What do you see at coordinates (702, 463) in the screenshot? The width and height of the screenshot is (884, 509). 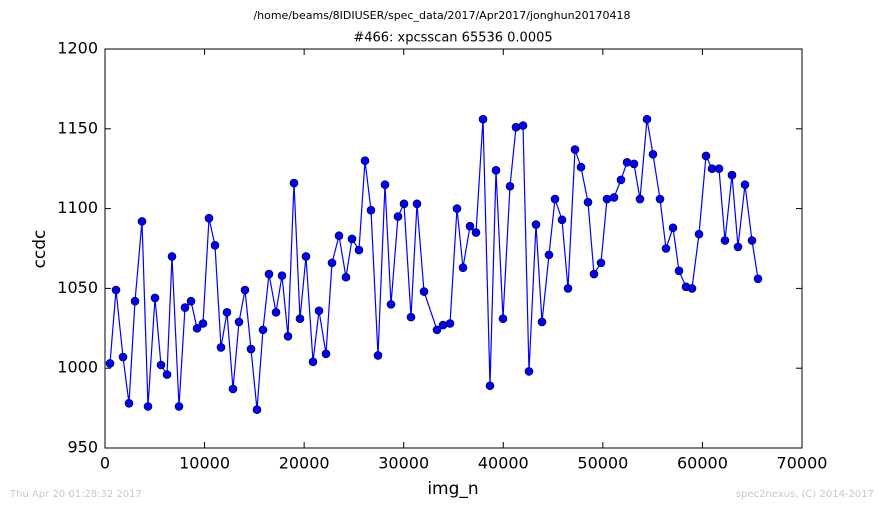 I see `x-tick-label: 60000` at bounding box center [702, 463].